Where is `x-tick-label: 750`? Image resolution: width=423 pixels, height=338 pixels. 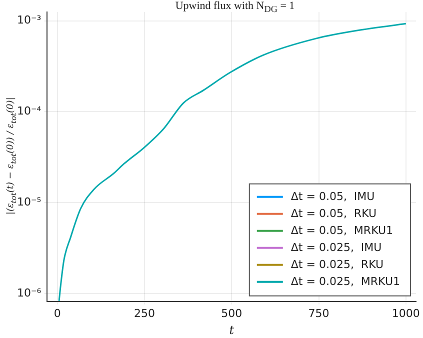
x-tick-label: 750 is located at coordinates (319, 313).